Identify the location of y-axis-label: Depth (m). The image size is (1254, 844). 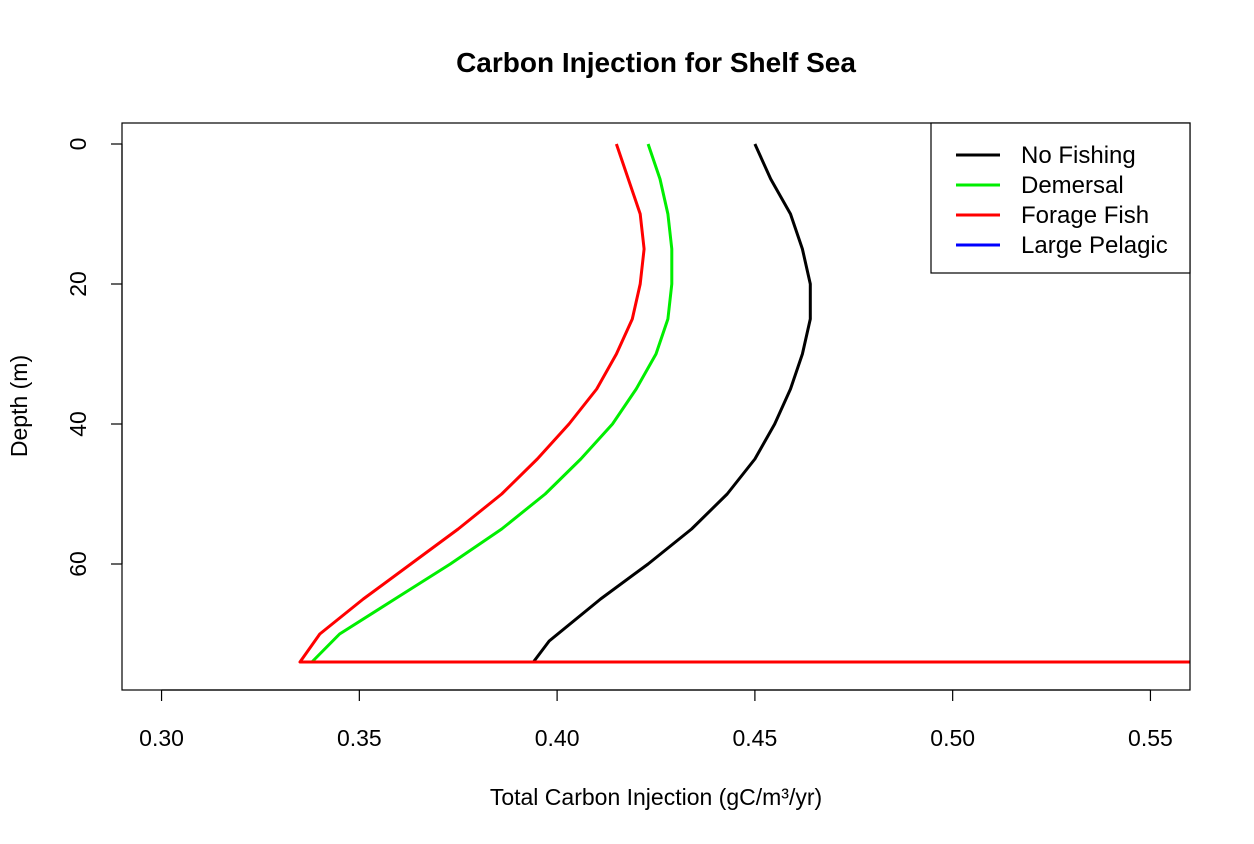
(19, 406).